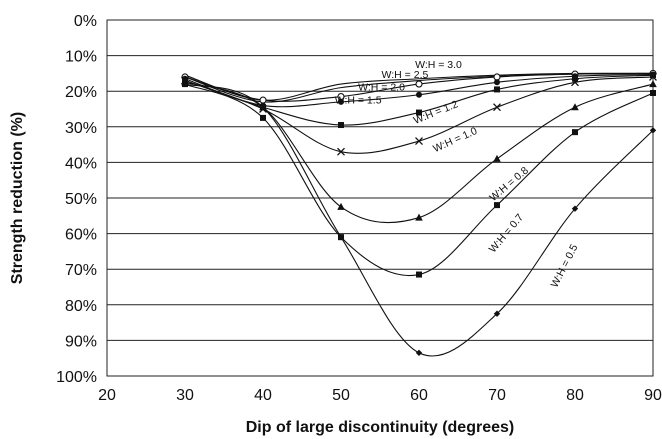 The image size is (662, 439). I want to click on y-tick-label: 90%, so click(81, 341).